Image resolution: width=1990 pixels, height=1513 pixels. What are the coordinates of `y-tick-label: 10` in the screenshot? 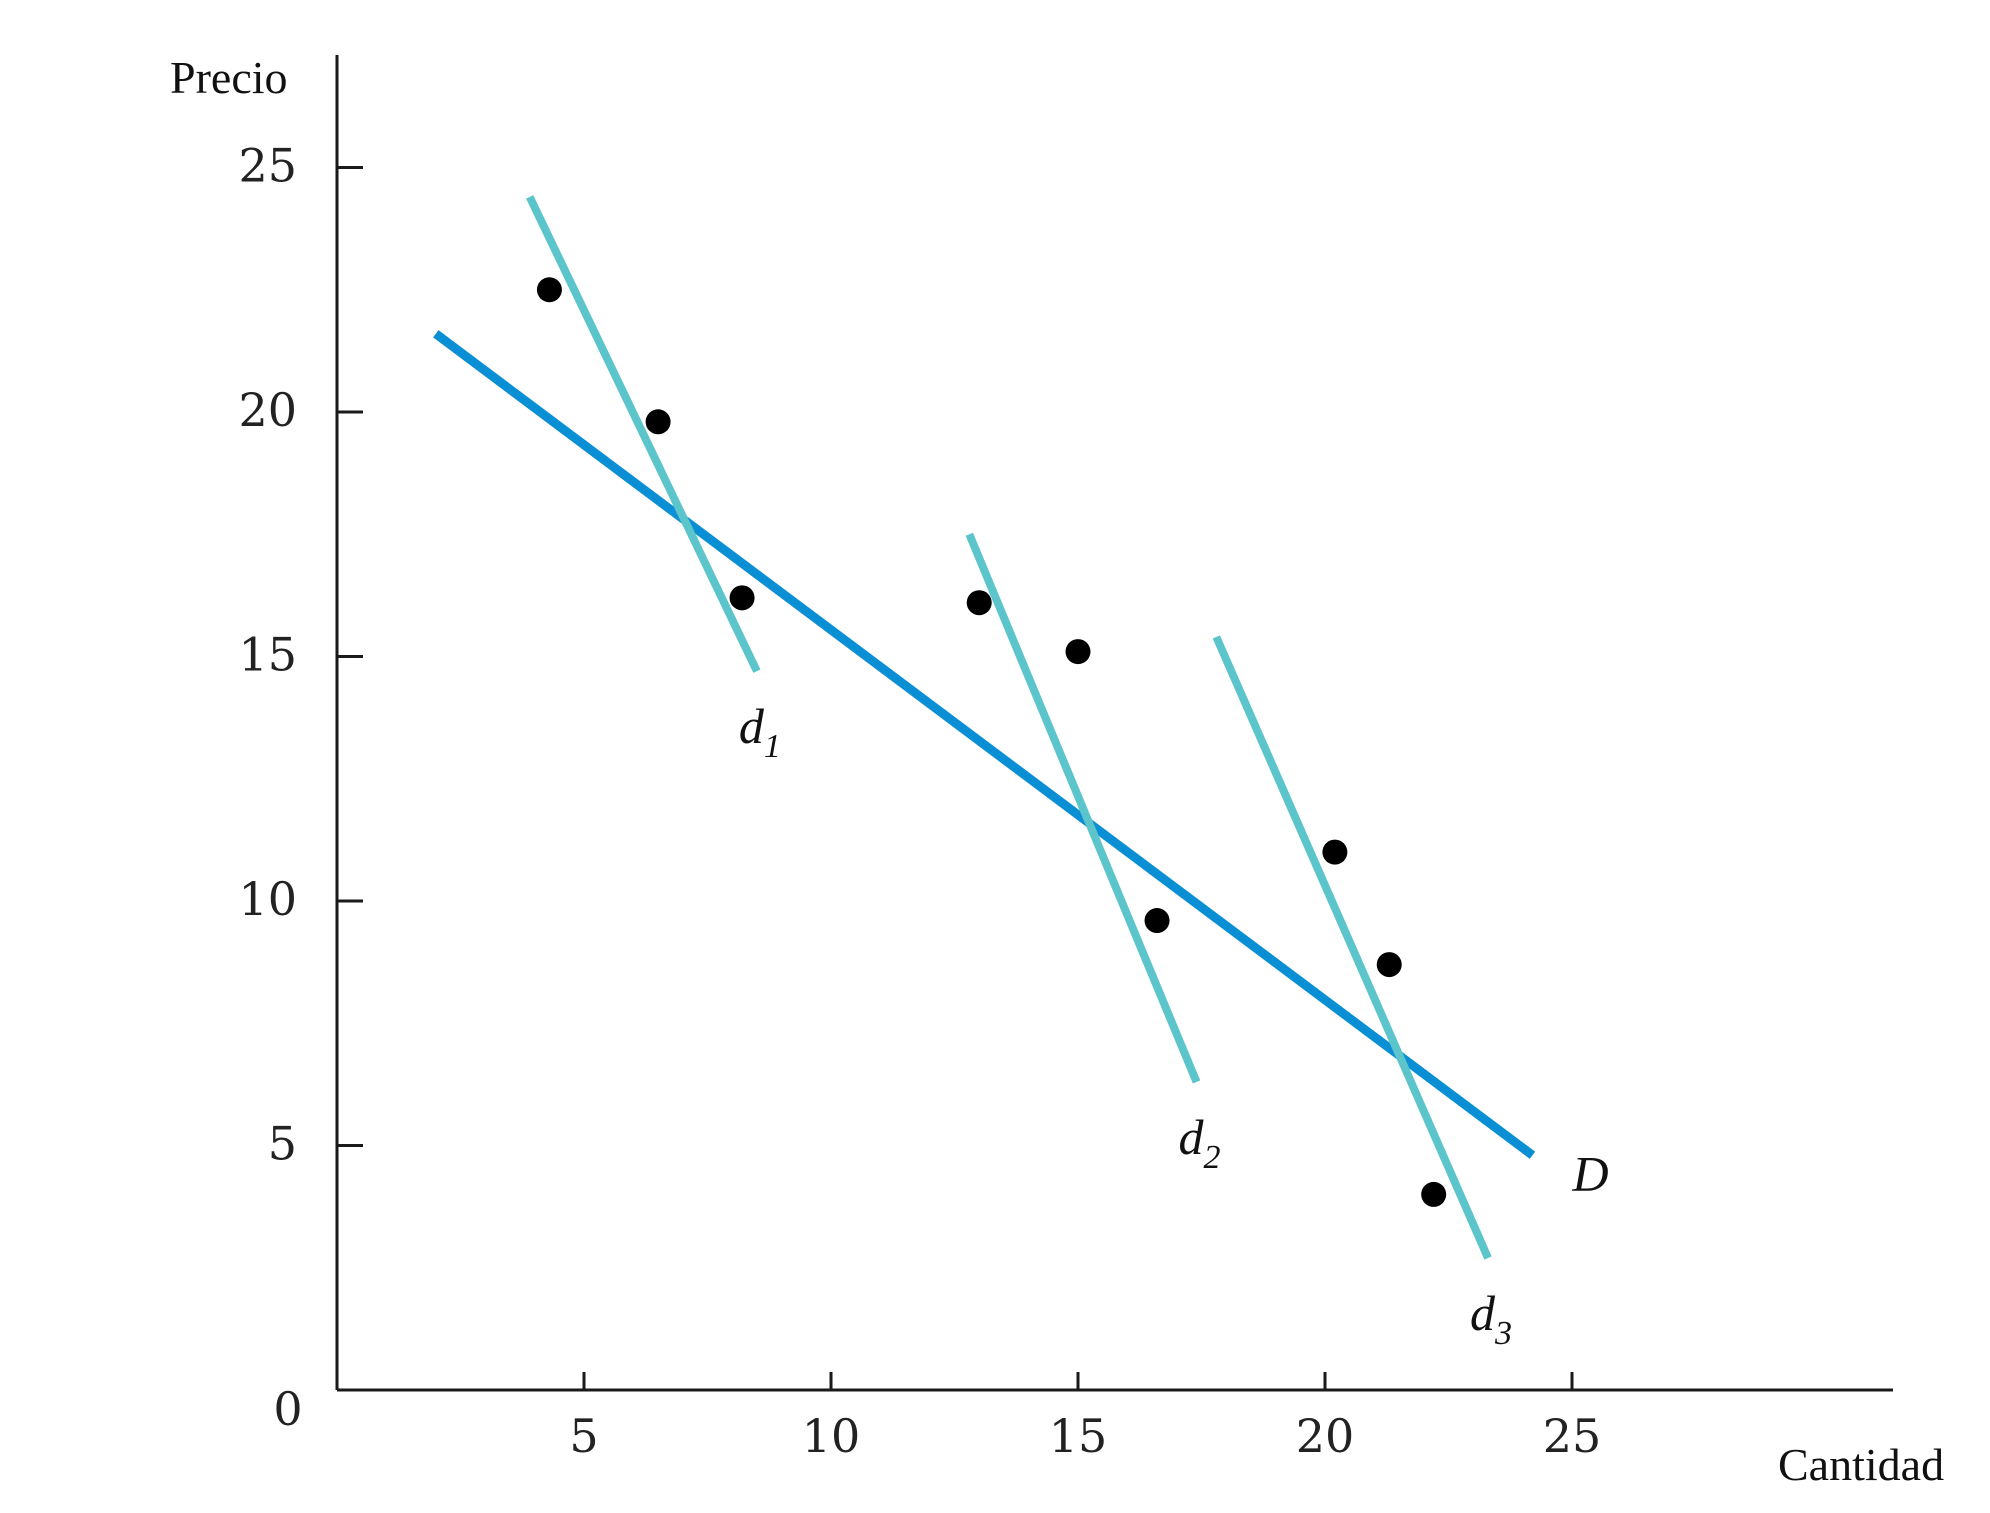 It's located at (267, 899).